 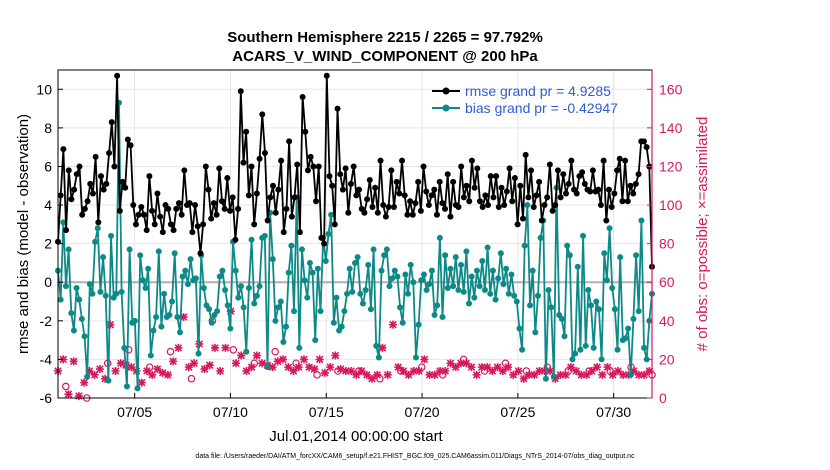 What do you see at coordinates (671, 205) in the screenshot?
I see `y-right-tick-label: 100` at bounding box center [671, 205].